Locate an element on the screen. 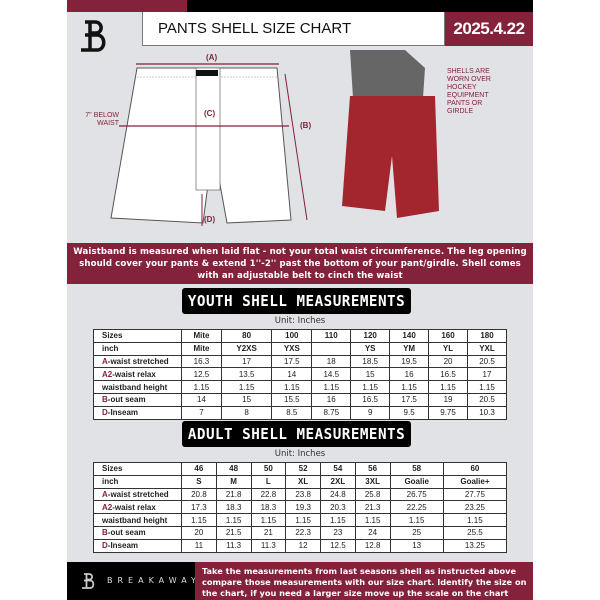 The width and height of the screenshot is (600, 600). table-cell: 20.8 is located at coordinates (199, 494).